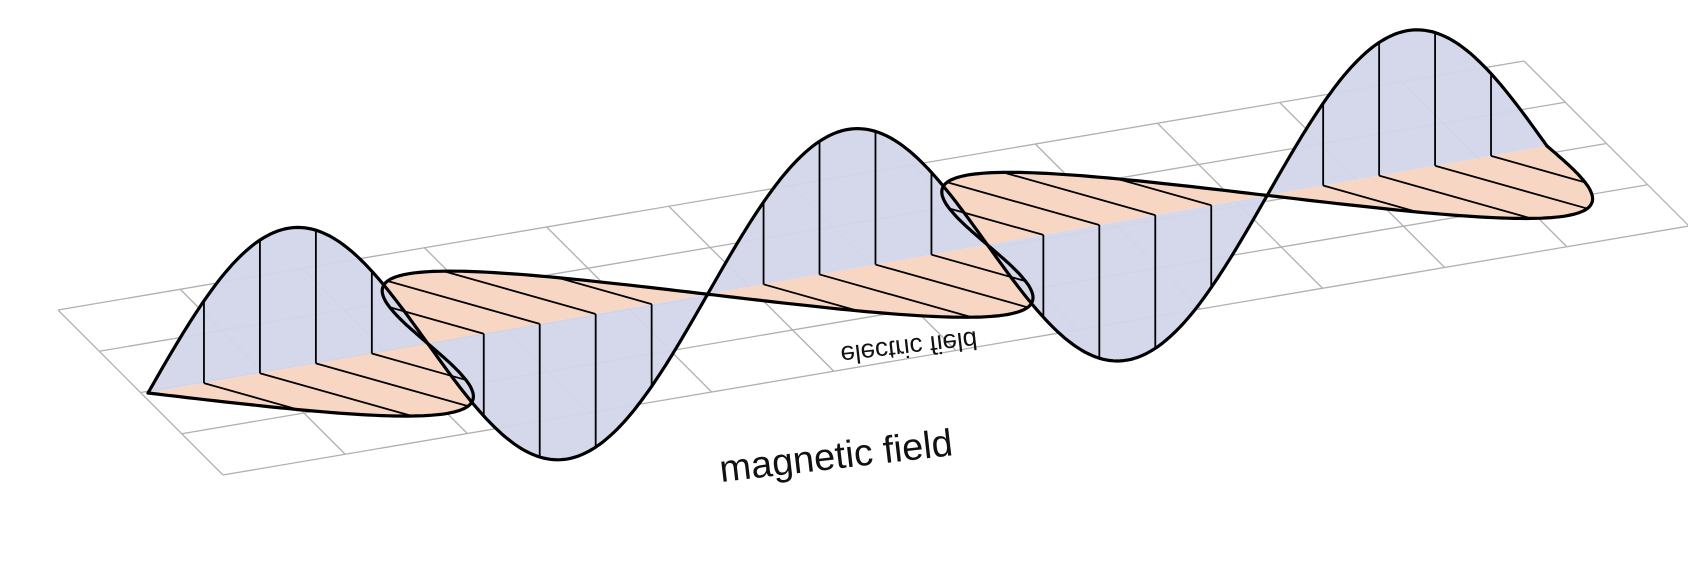 The image size is (1688, 567). I want to click on electric-field-label: electric field, so click(909, 348).